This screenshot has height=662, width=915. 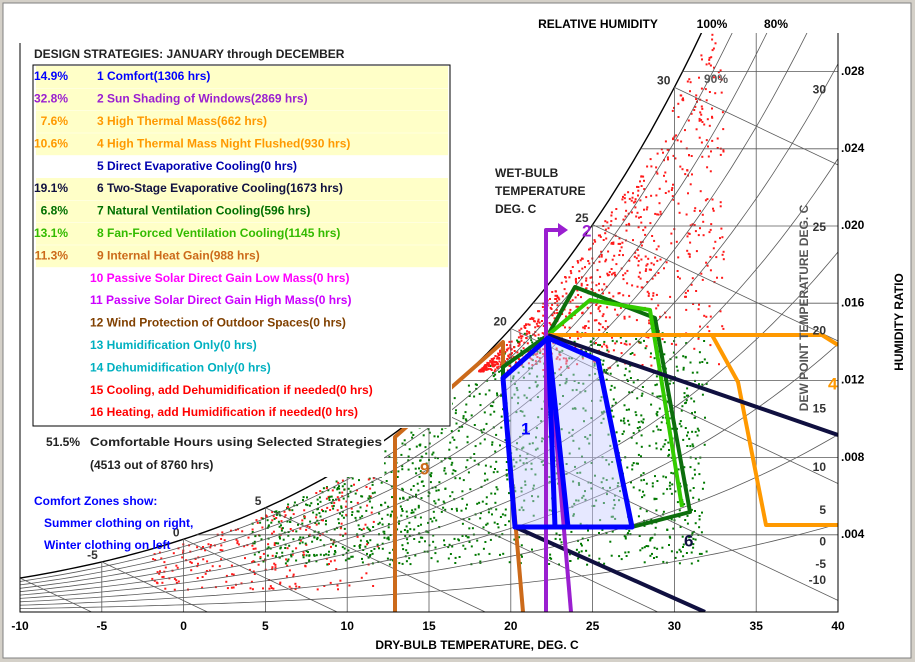 What do you see at coordinates (598, 24) in the screenshot?
I see `rh-title: RELATIVE HUMIDITY` at bounding box center [598, 24].